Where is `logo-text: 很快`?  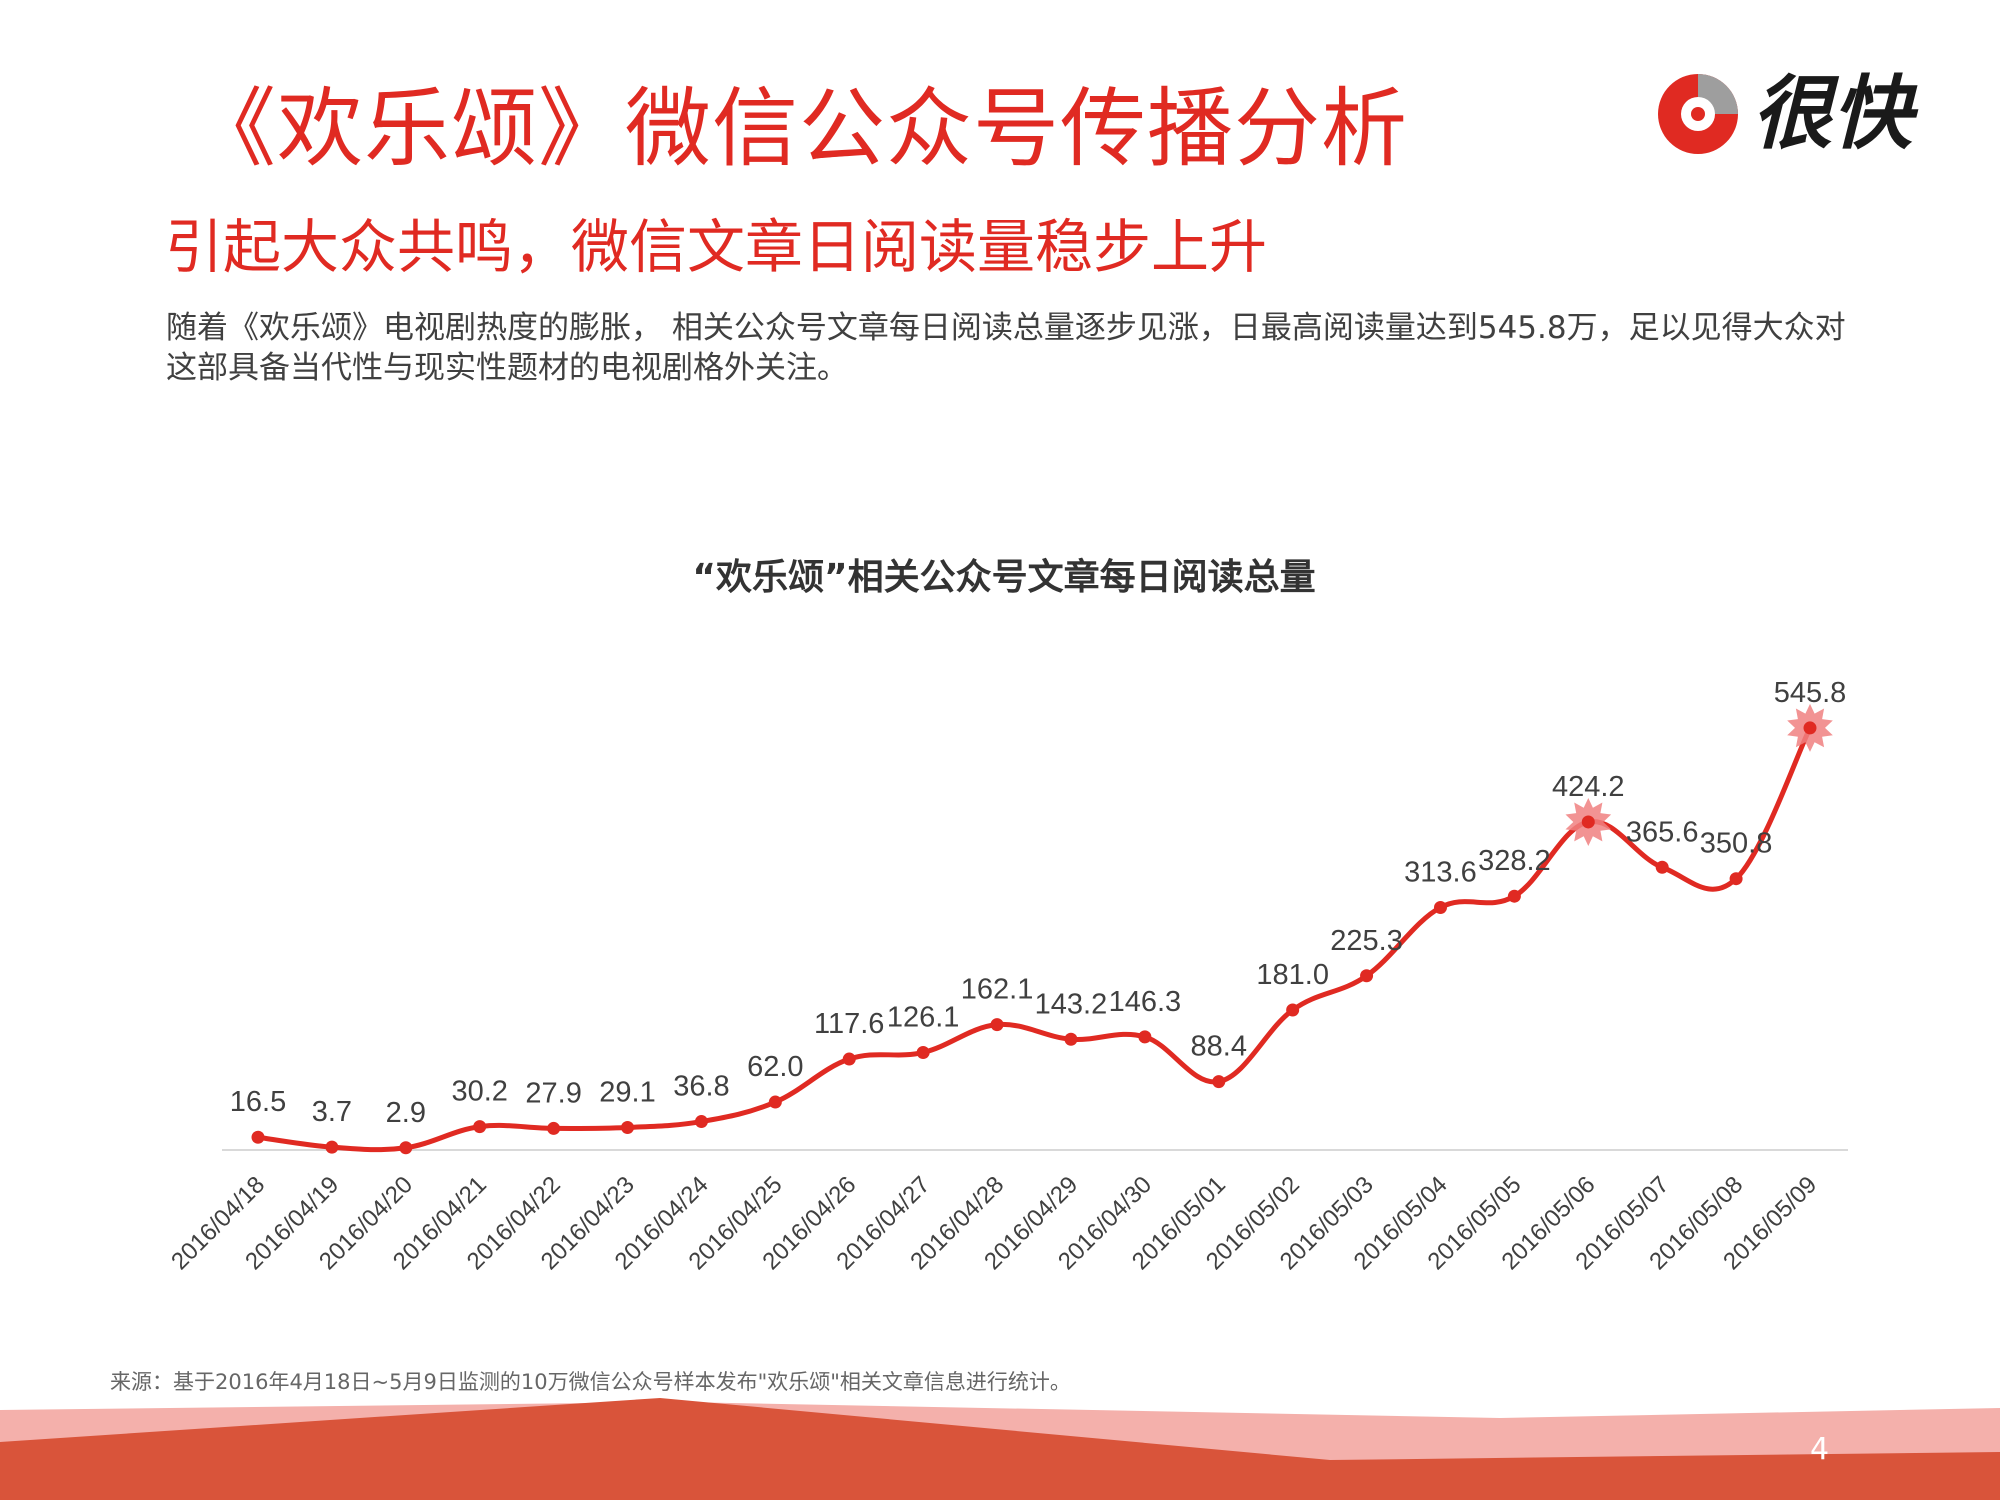
logo-text: 很快 is located at coordinates (1832, 113).